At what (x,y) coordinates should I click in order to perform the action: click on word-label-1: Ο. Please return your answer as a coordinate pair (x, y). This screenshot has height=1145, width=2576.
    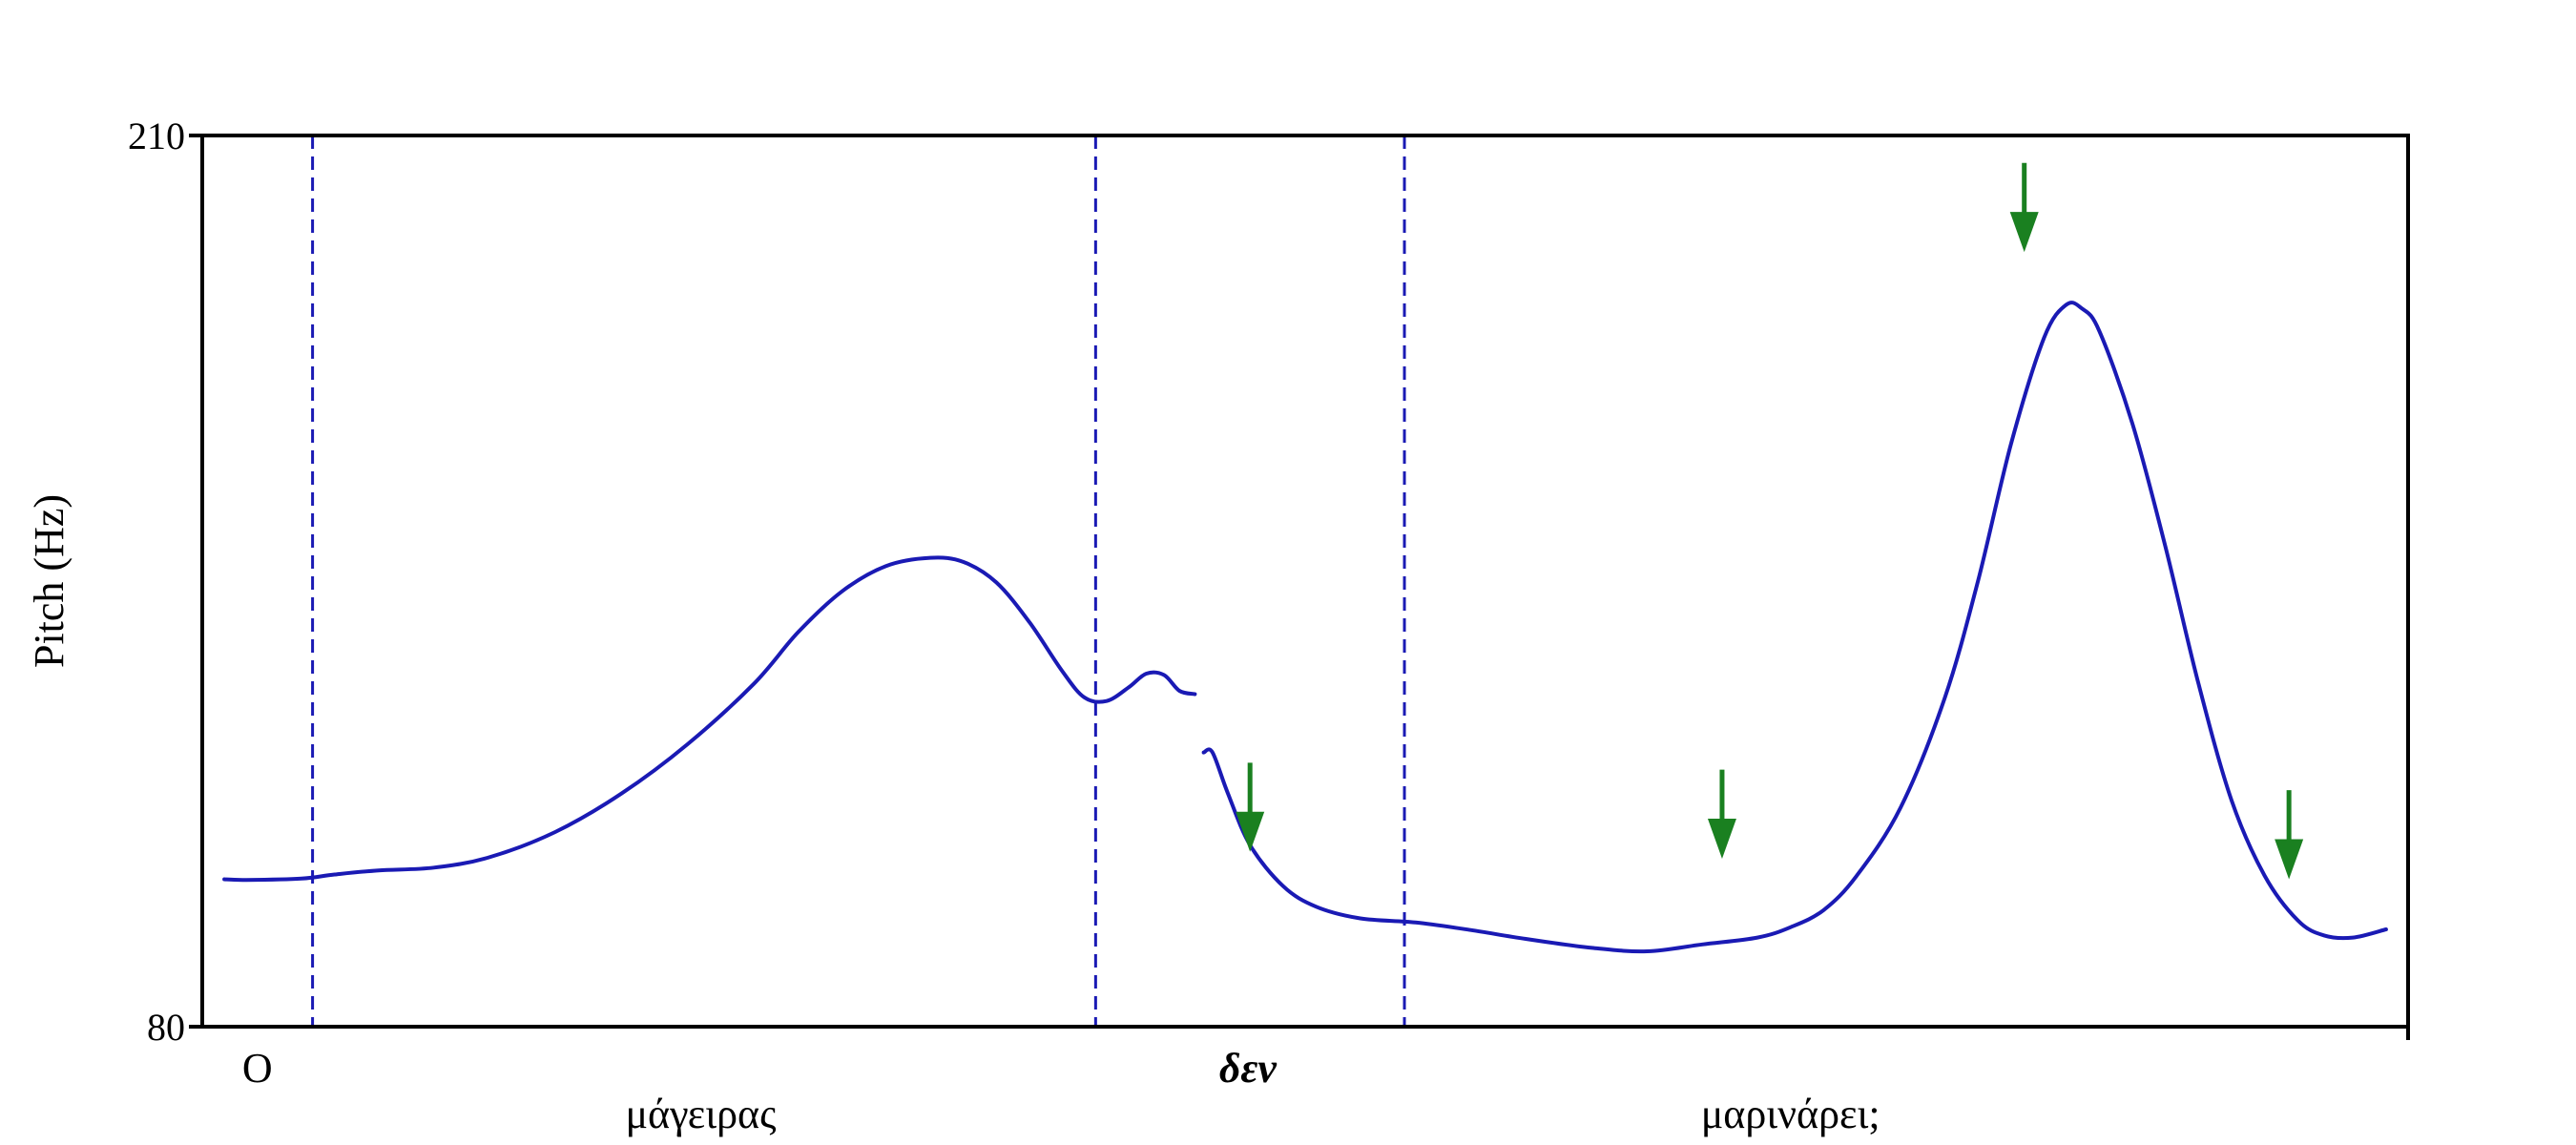
    Looking at the image, I should click on (257, 1068).